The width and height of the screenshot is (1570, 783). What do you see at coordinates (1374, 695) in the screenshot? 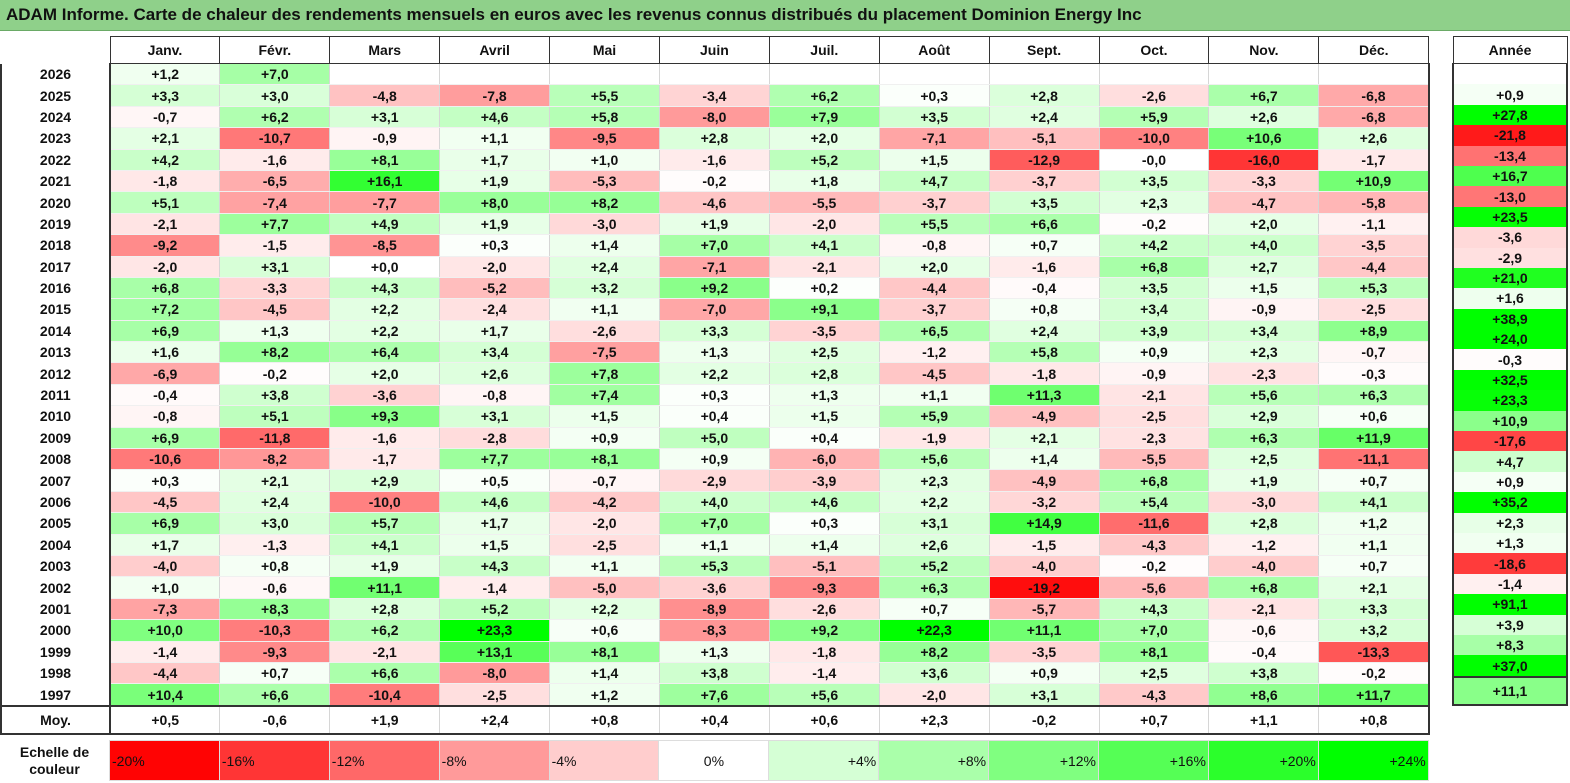
I see `heatmap-cell: +11,7` at bounding box center [1374, 695].